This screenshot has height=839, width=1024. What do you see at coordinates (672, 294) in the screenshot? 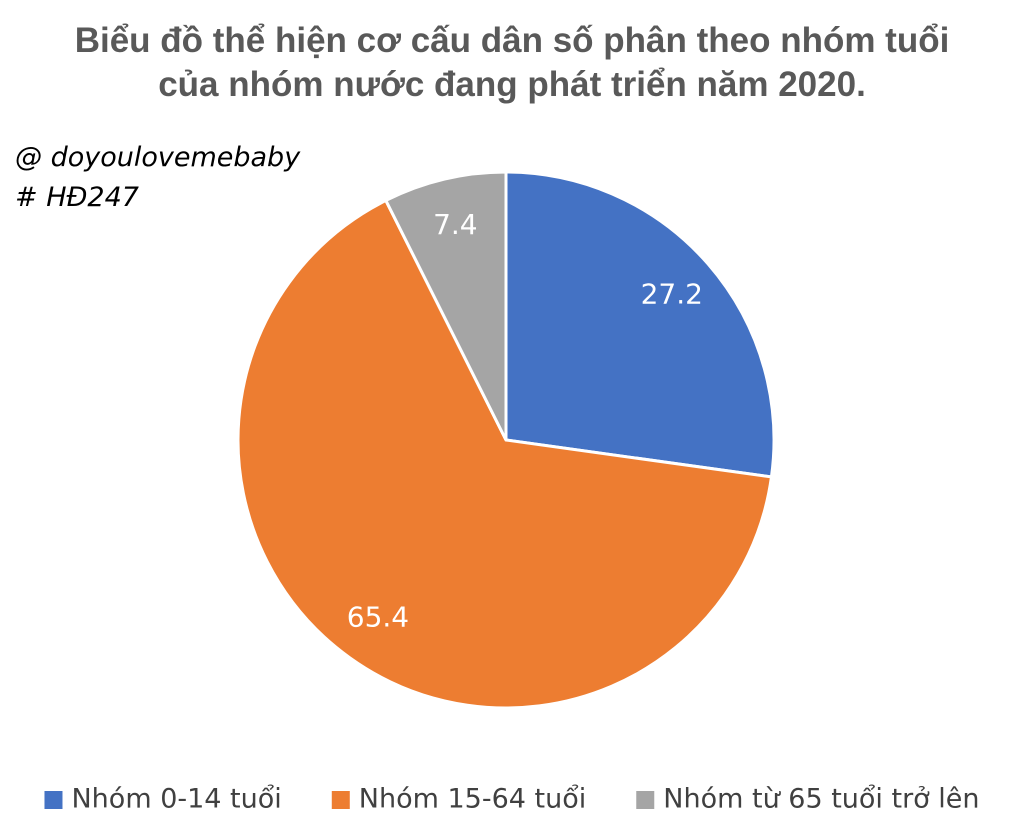
I see `value-label: 27.2` at bounding box center [672, 294].